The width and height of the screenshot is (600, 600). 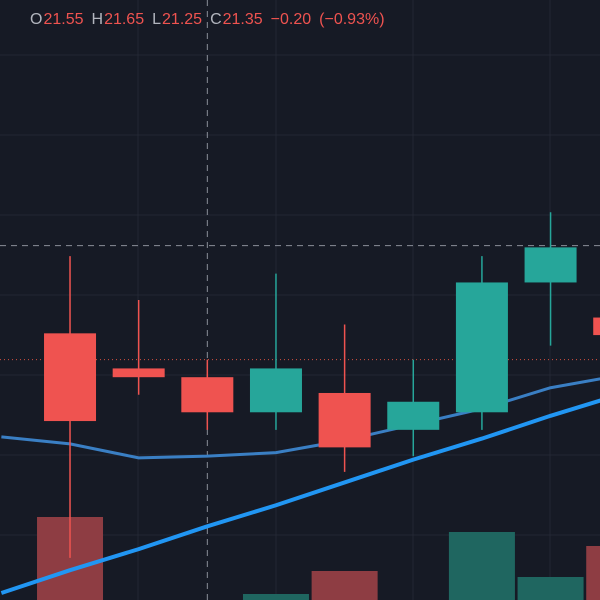 I want to click on legend-value: 21.35, so click(x=242, y=19).